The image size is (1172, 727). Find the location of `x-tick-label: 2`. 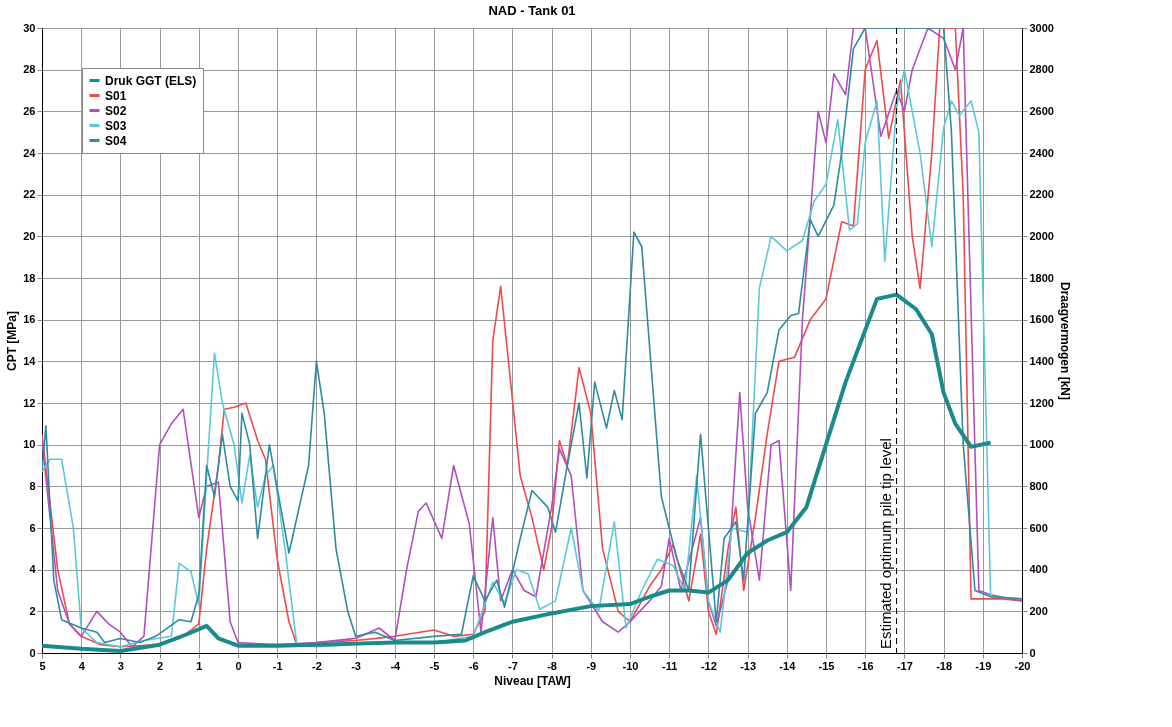

x-tick-label: 2 is located at coordinates (160, 665).